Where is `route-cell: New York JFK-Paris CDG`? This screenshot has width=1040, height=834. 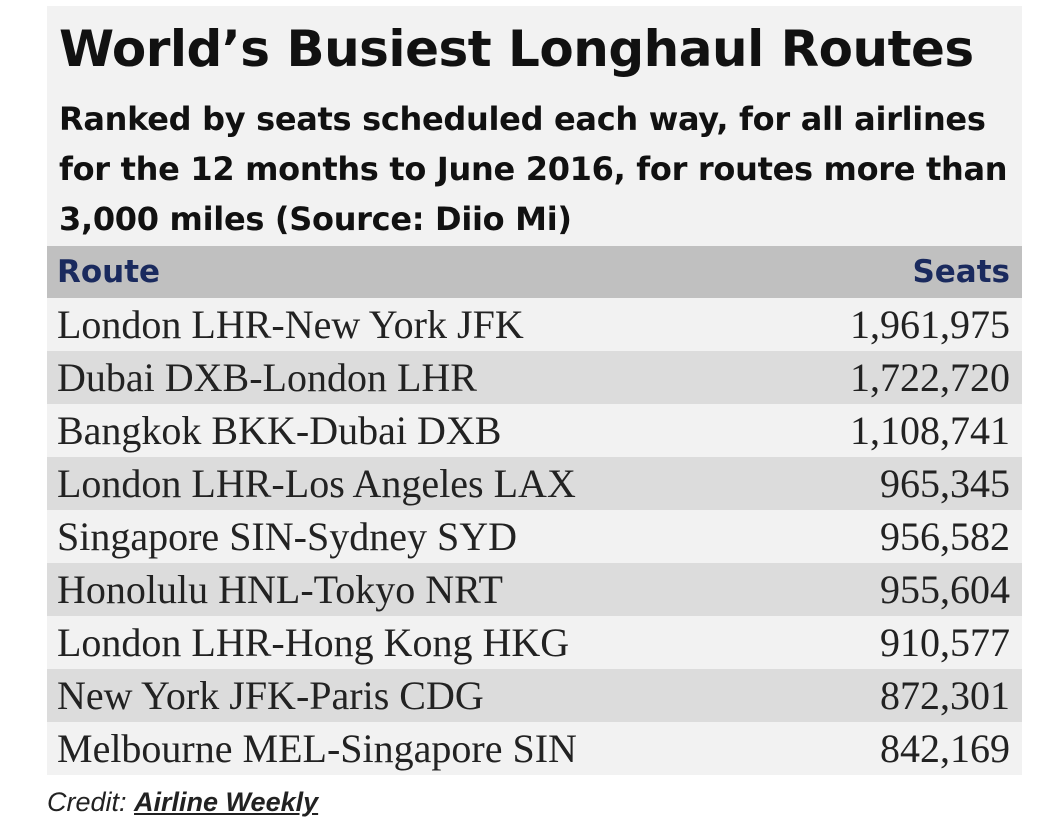 route-cell: New York JFK-Paris CDG is located at coordinates (270, 695).